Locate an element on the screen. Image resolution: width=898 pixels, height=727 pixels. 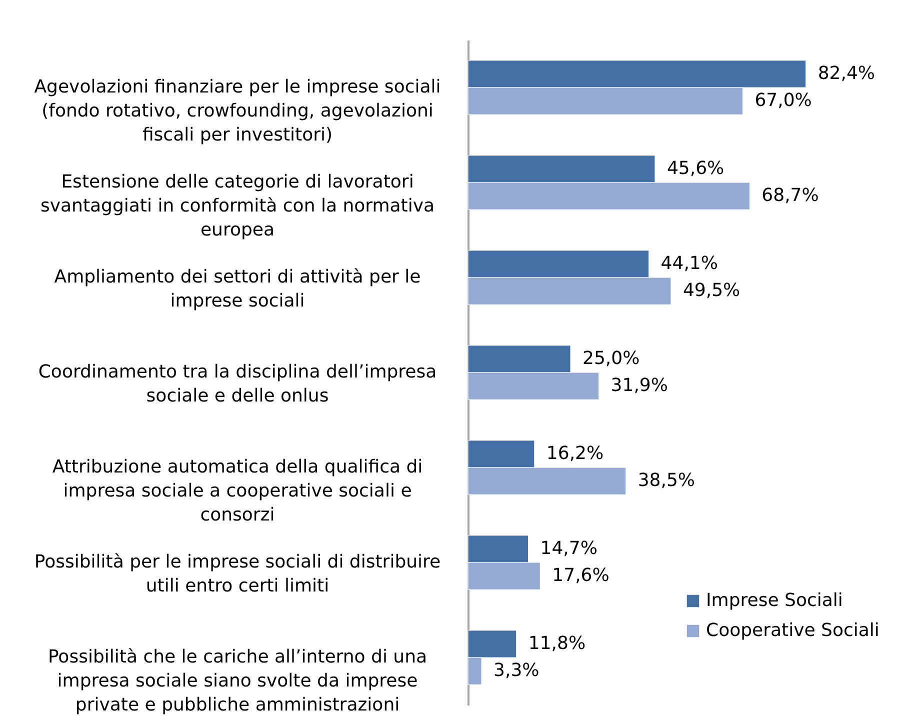
data-label: 67,0% is located at coordinates (783, 101).